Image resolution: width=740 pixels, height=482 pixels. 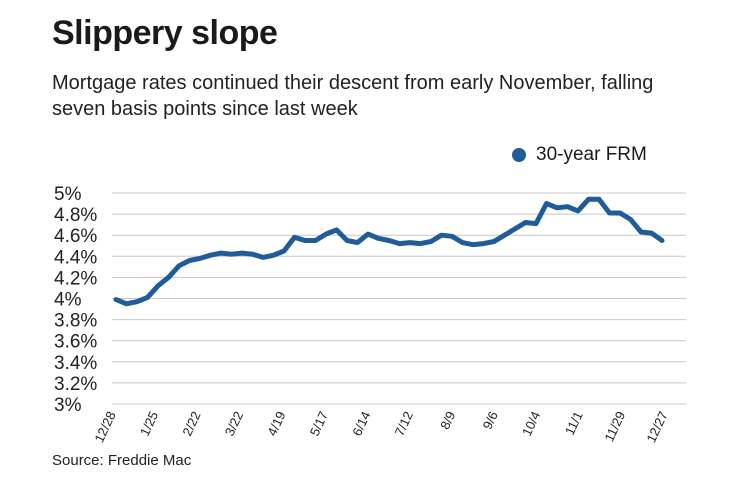 What do you see at coordinates (531, 423) in the screenshot?
I see `x-tick-label: 10/4` at bounding box center [531, 423].